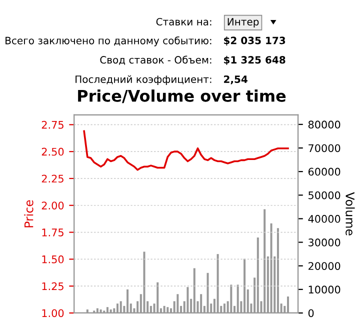  I want to click on y-tick-label: 2.50, so click(53, 152).